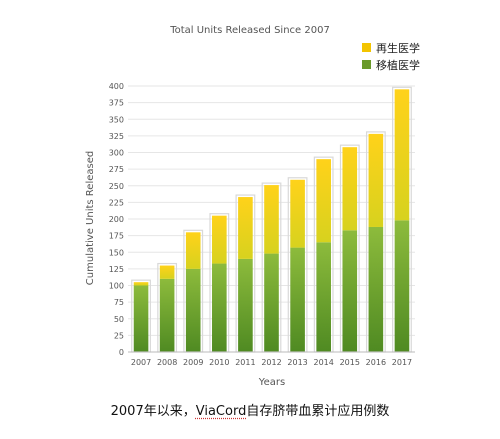 The height and width of the screenshot is (439, 500). Describe the element at coordinates (116, 86) in the screenshot. I see `y-tick-label: 400` at that location.